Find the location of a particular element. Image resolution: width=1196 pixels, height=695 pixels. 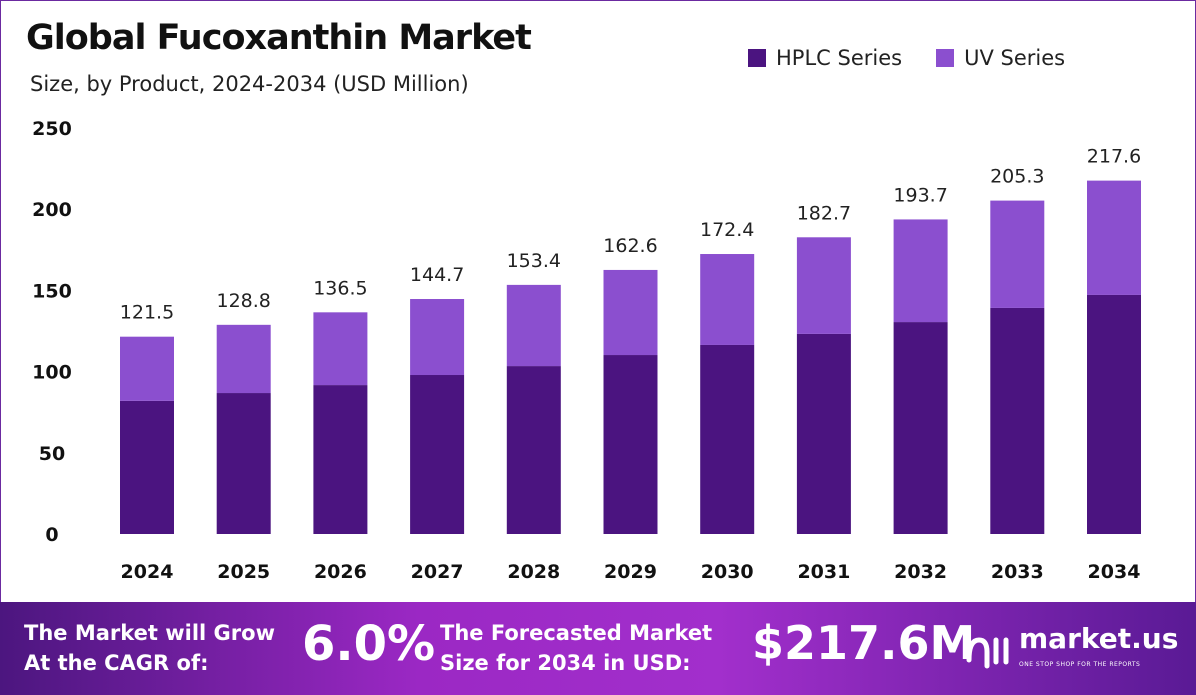

x-tick-label: 2024 is located at coordinates (147, 572).